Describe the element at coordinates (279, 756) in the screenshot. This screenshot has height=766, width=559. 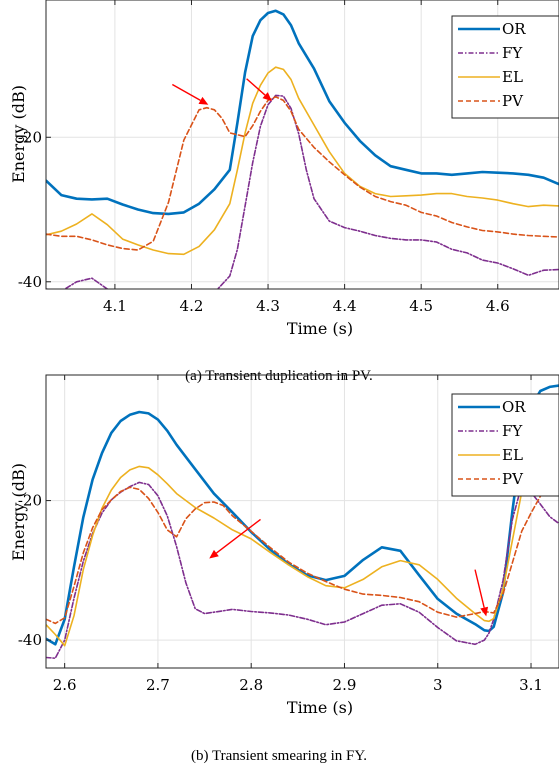
I see `chart-b-caption: (b) Transient smearing in FY.` at that location.